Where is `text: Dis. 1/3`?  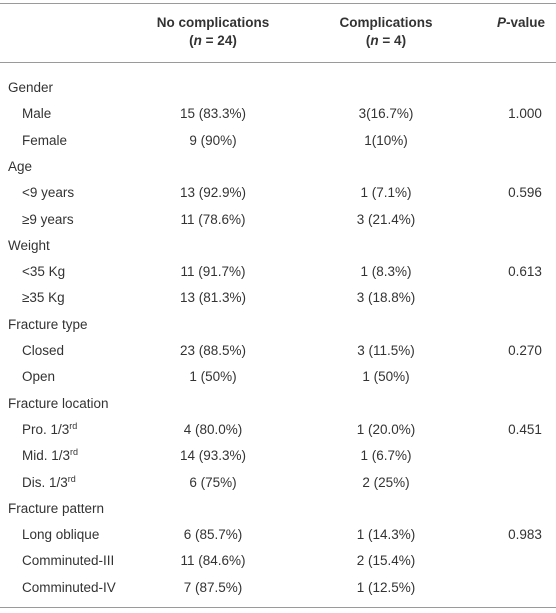
text: Dis. 1/3 is located at coordinates (45, 482).